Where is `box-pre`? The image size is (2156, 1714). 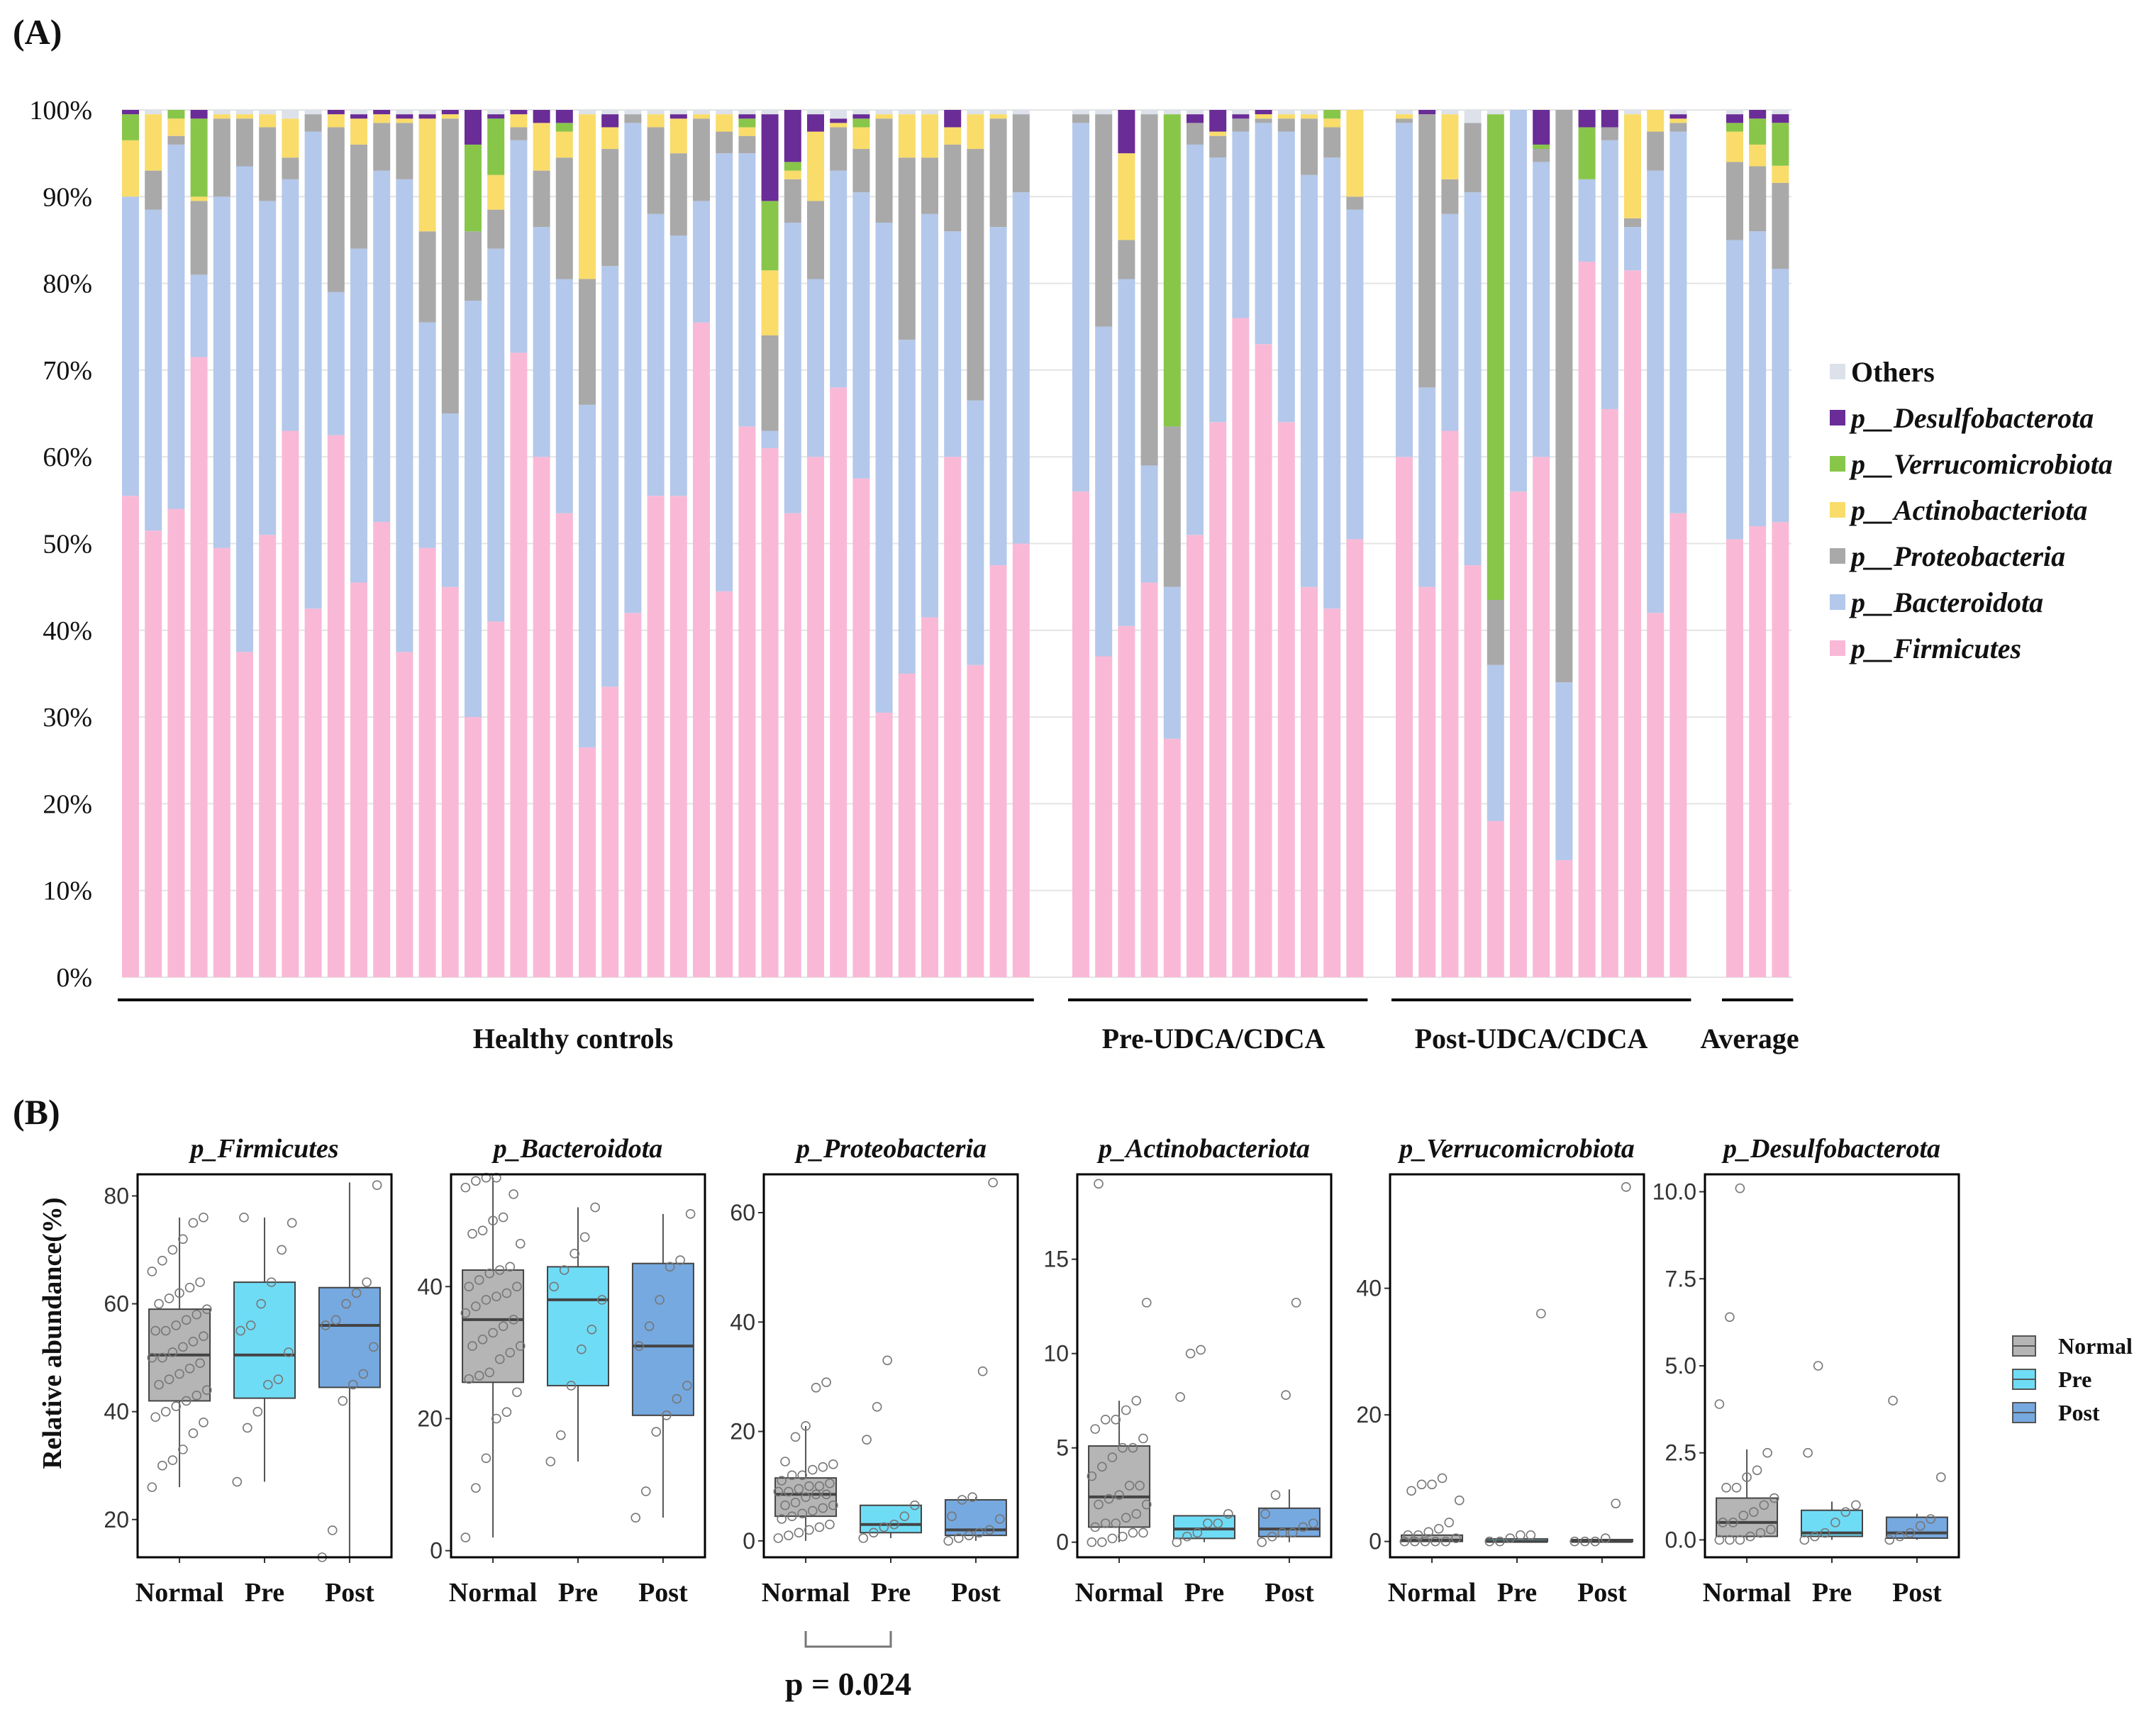
box-pre is located at coordinates (264, 1340).